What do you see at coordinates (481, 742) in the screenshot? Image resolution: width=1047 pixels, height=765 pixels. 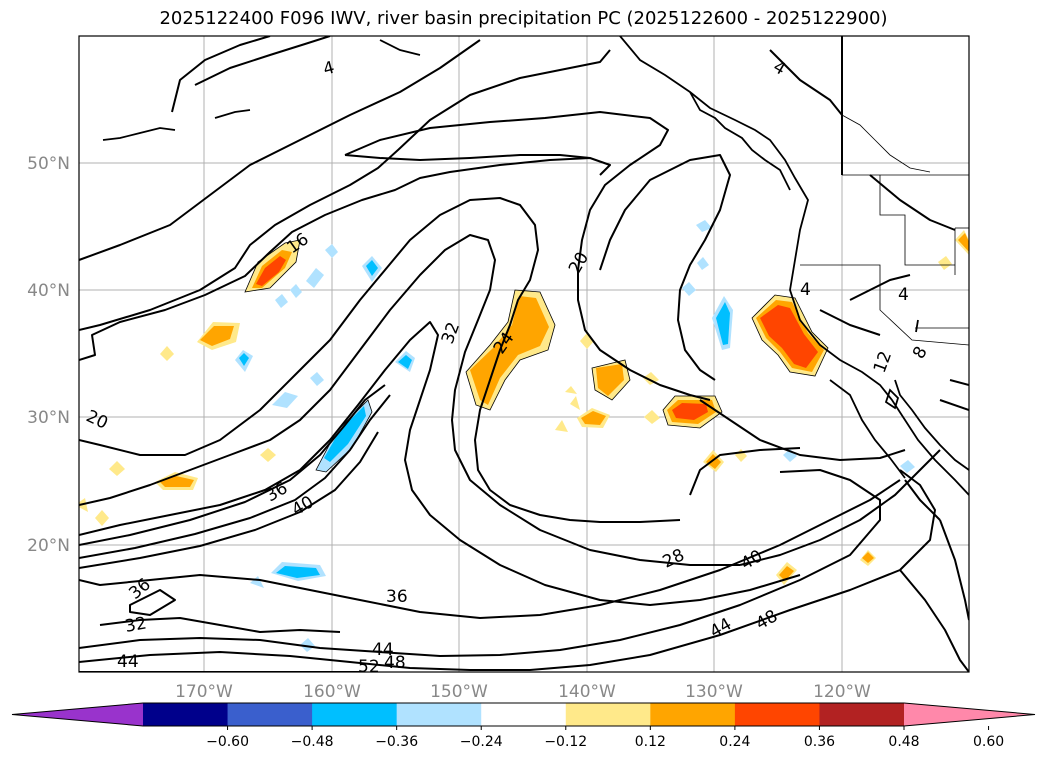 I see `colorbar-tick-label: −0.24` at bounding box center [481, 742].